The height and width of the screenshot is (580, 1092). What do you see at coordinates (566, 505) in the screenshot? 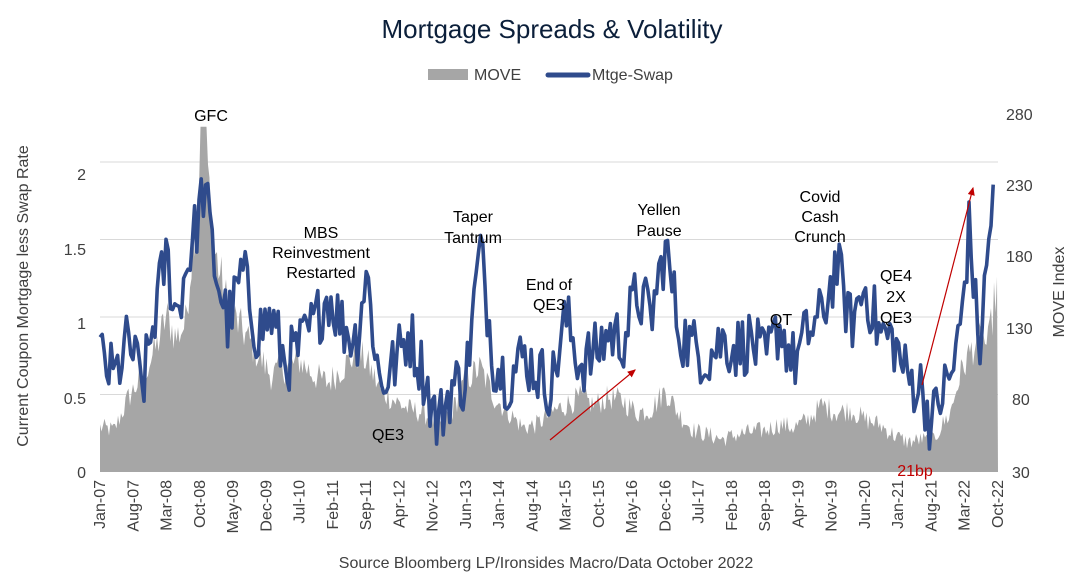
I see `x-tick-label: Mar-15` at bounding box center [566, 505].